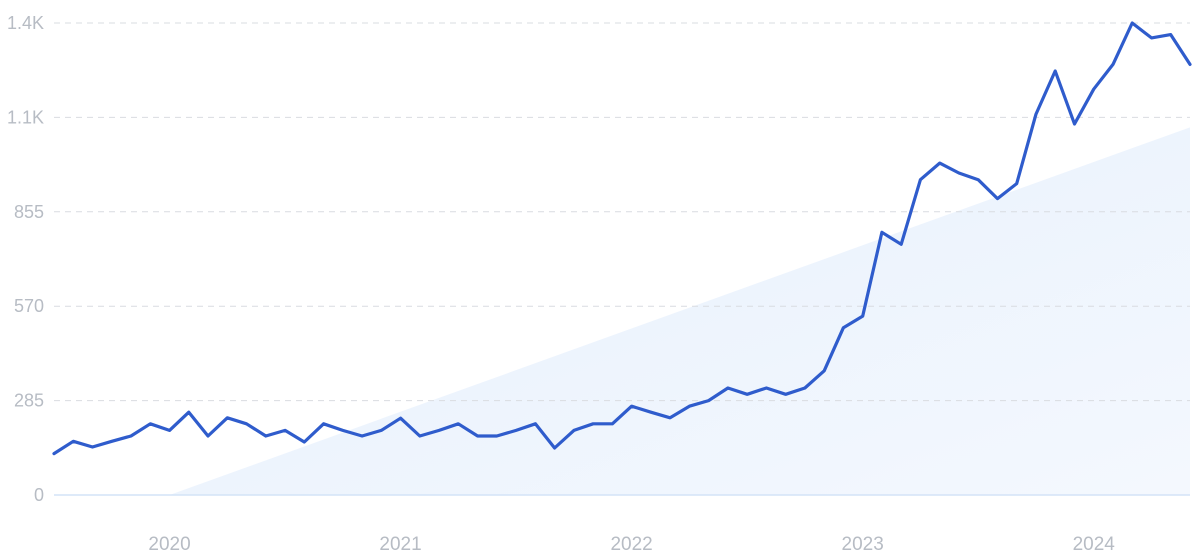 The width and height of the screenshot is (1200, 557). What do you see at coordinates (169, 544) in the screenshot?
I see `x-tick-label: 2020` at bounding box center [169, 544].